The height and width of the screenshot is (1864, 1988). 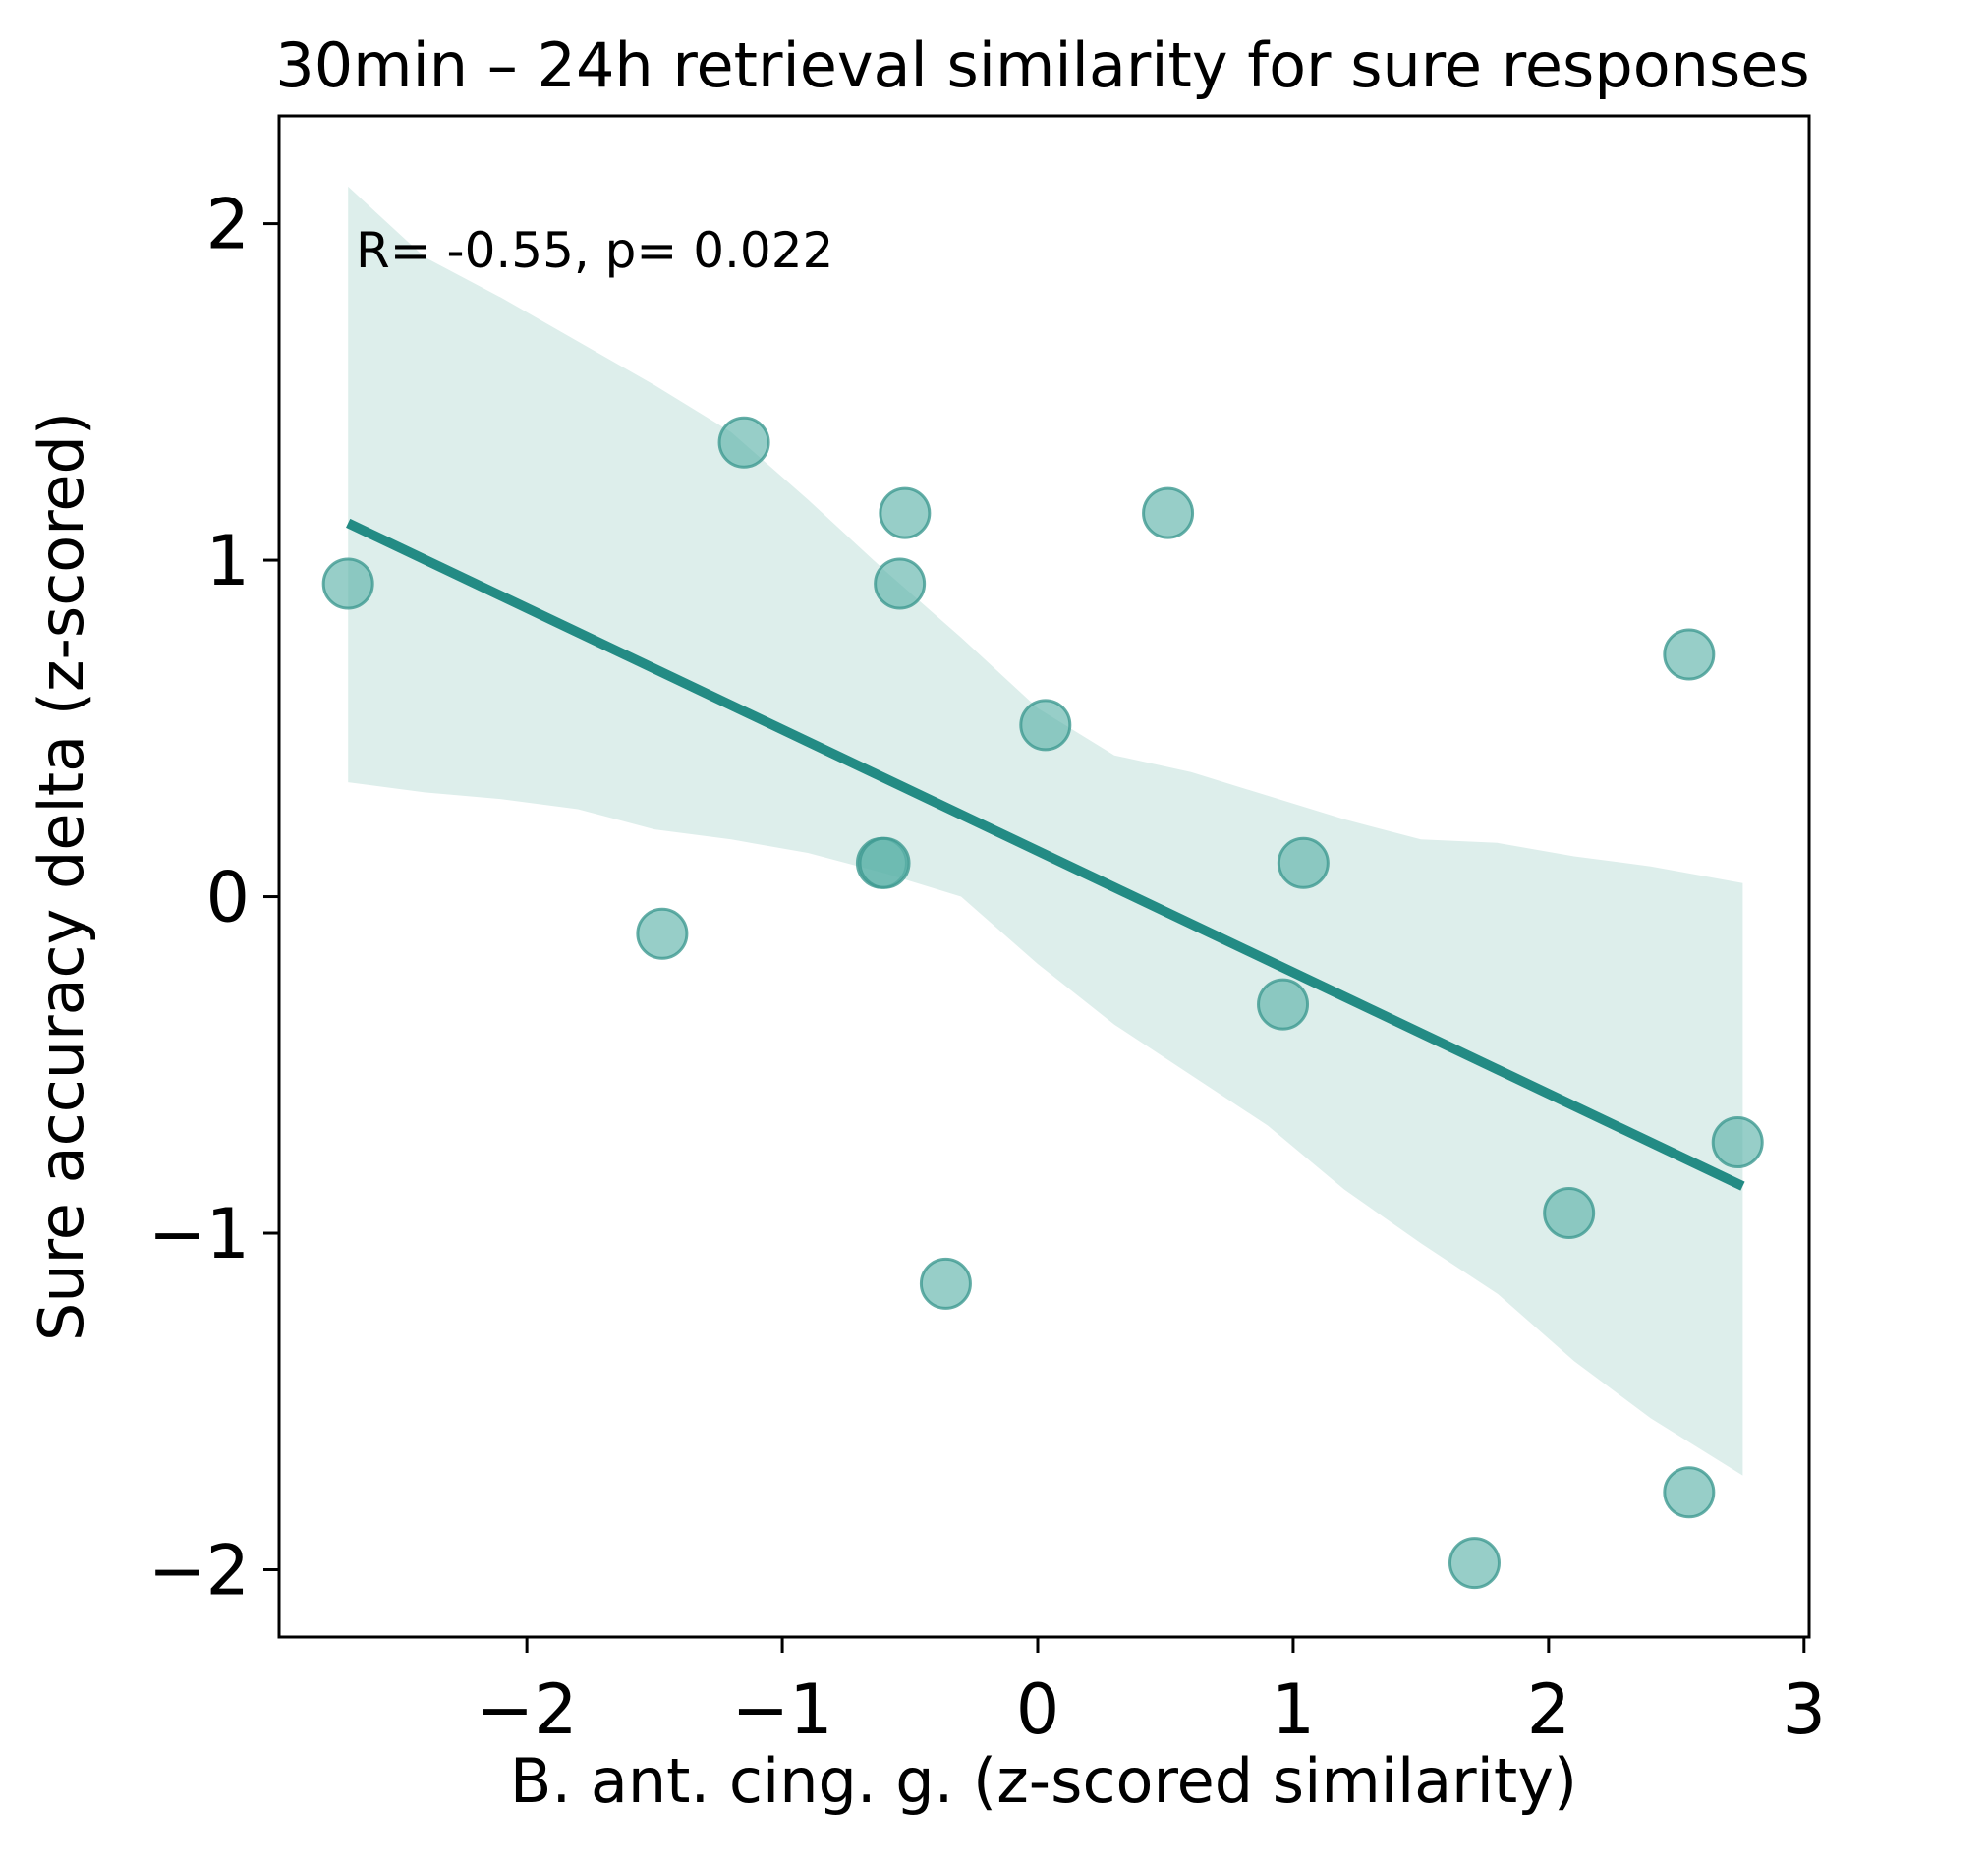 I want to click on correlation-annotation: R= -0.55, p= 0.022, so click(x=594, y=251).